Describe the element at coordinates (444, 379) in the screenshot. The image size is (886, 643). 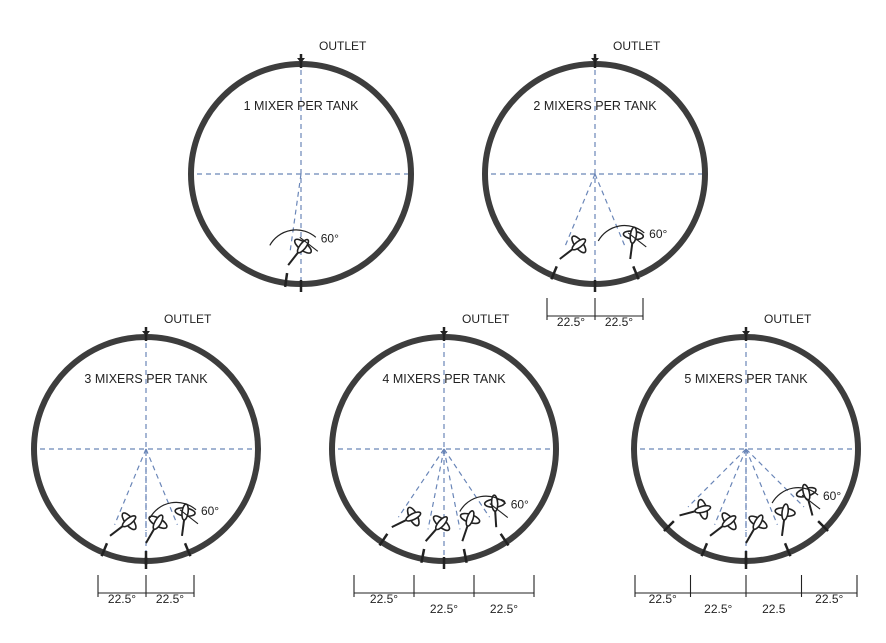
I see `tank-title: 4 MIXERS PER TANK` at that location.